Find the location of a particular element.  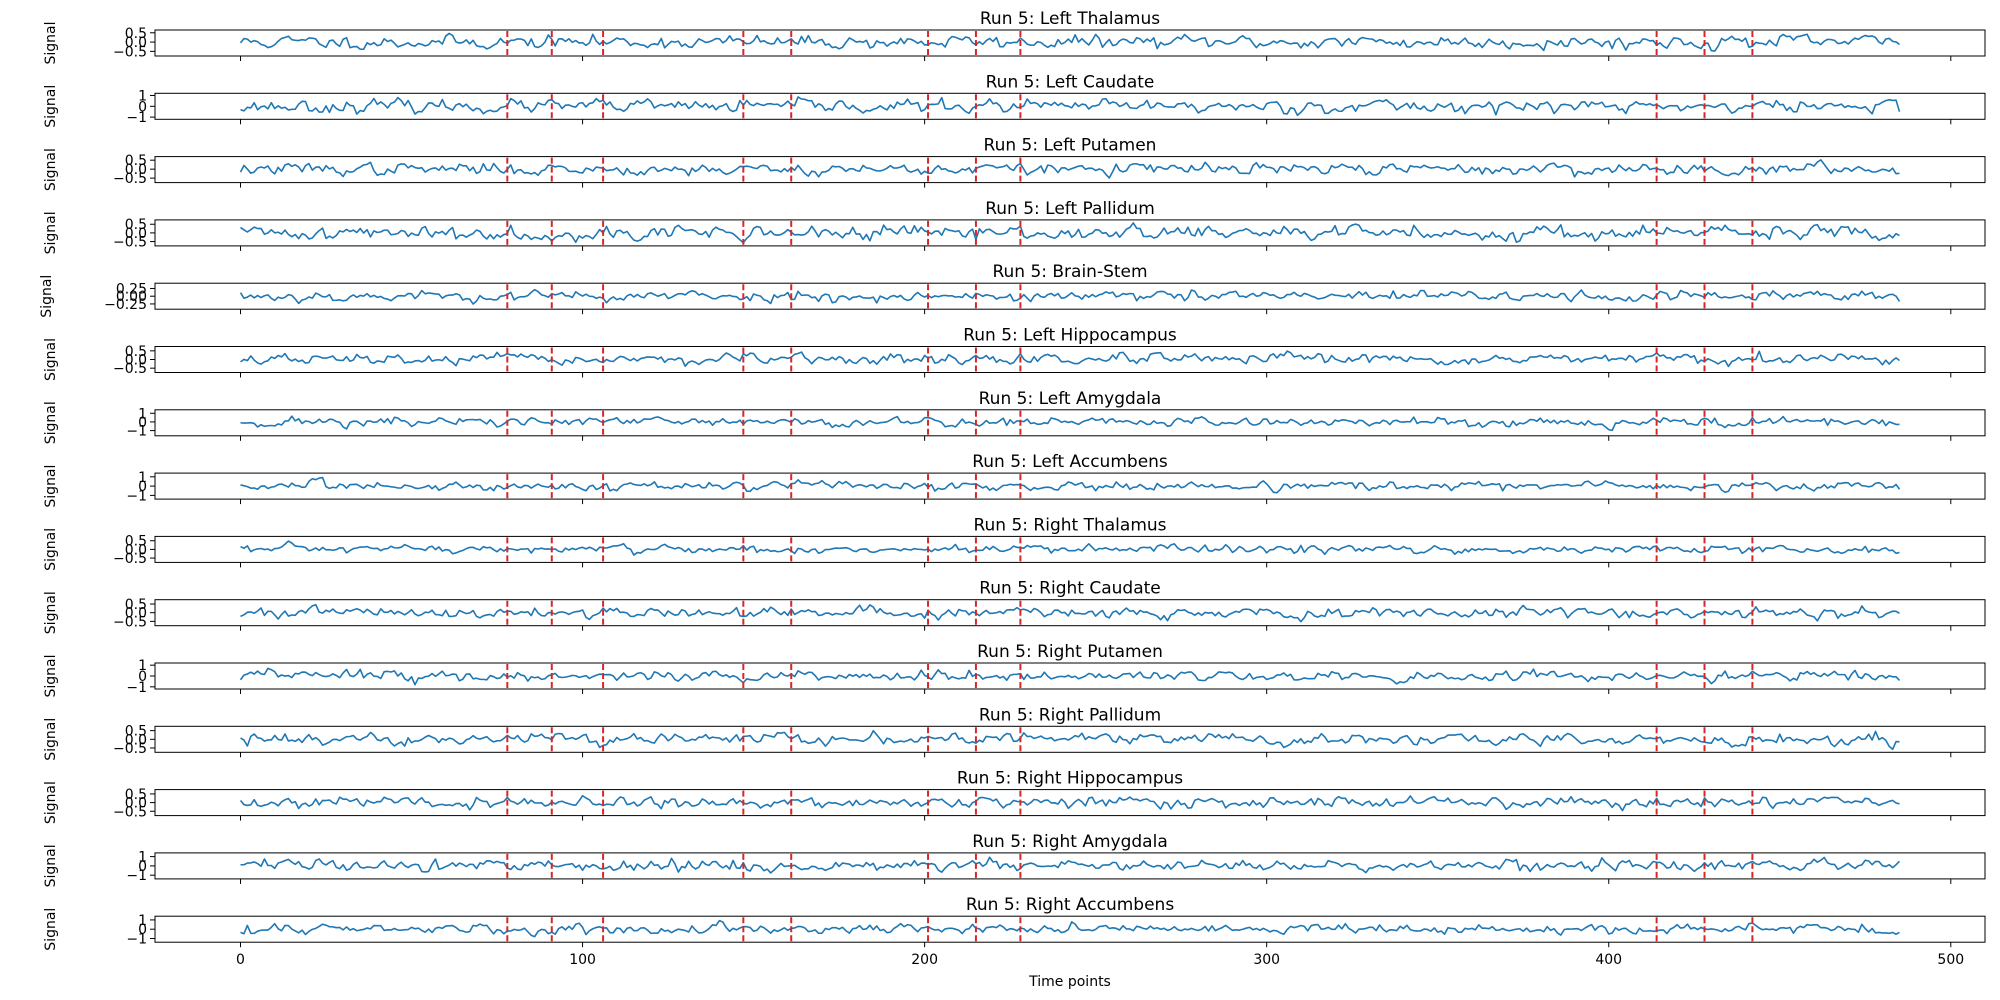

panel-13: Run 5: Right Hippocampus Signal 0.50.0−0.5 is located at coordinates (1014, 796).